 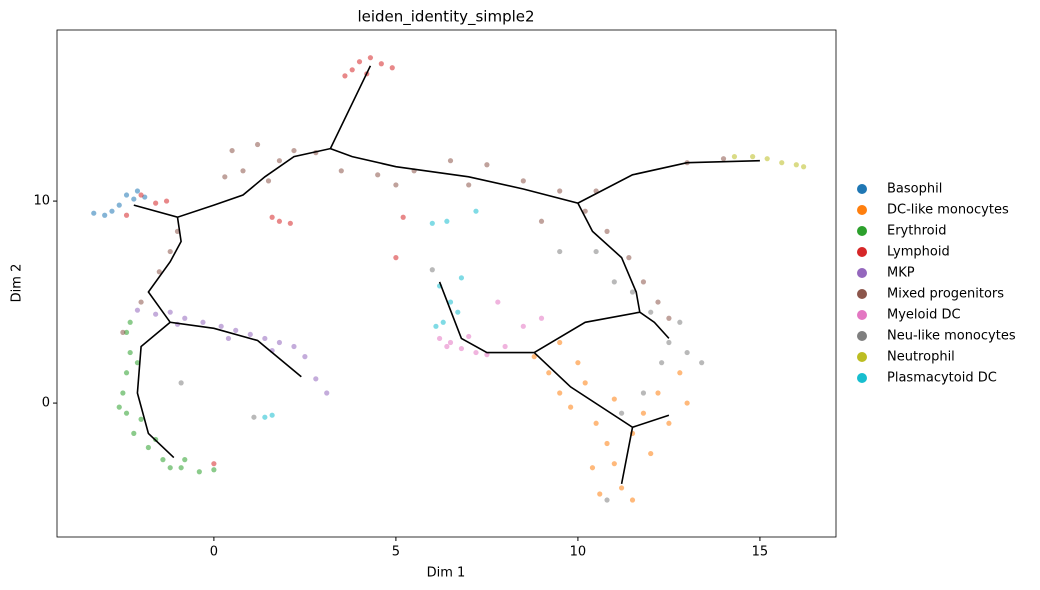 What do you see at coordinates (46, 403) in the screenshot?
I see `y-tick-label: 0` at bounding box center [46, 403].